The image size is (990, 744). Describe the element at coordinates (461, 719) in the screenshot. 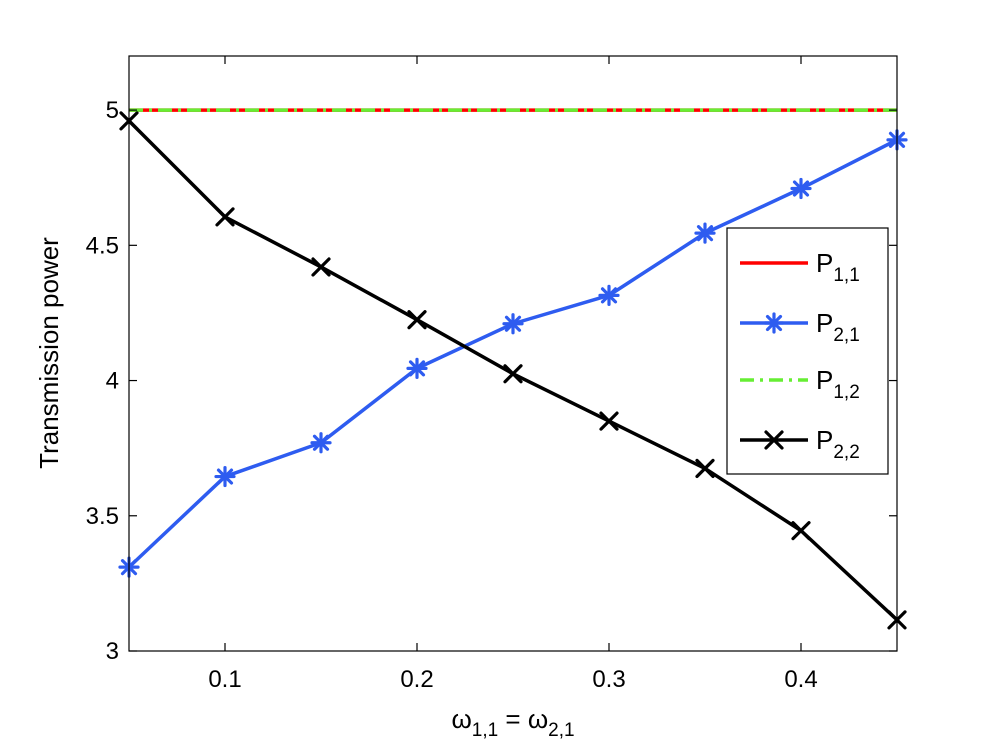

I see `x-axis-label-omega-1: ω` at that location.